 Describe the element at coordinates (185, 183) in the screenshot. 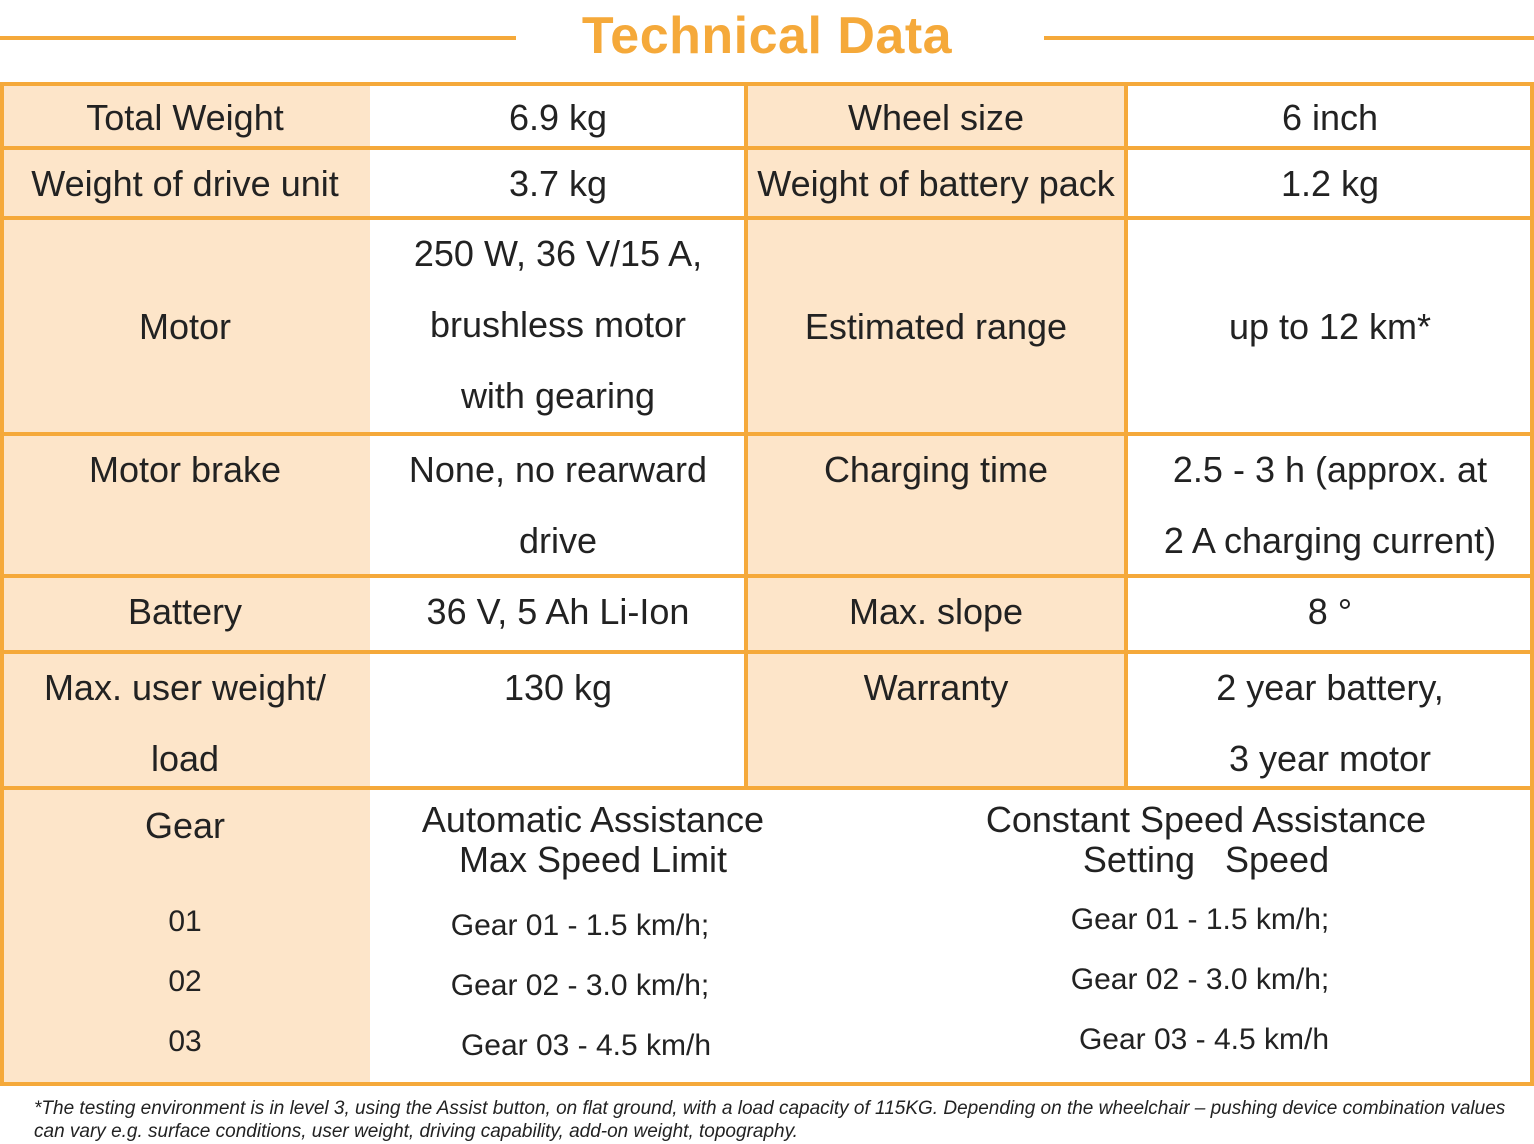

I see `label-drive-unit-weight: Weight of drive unit` at that location.